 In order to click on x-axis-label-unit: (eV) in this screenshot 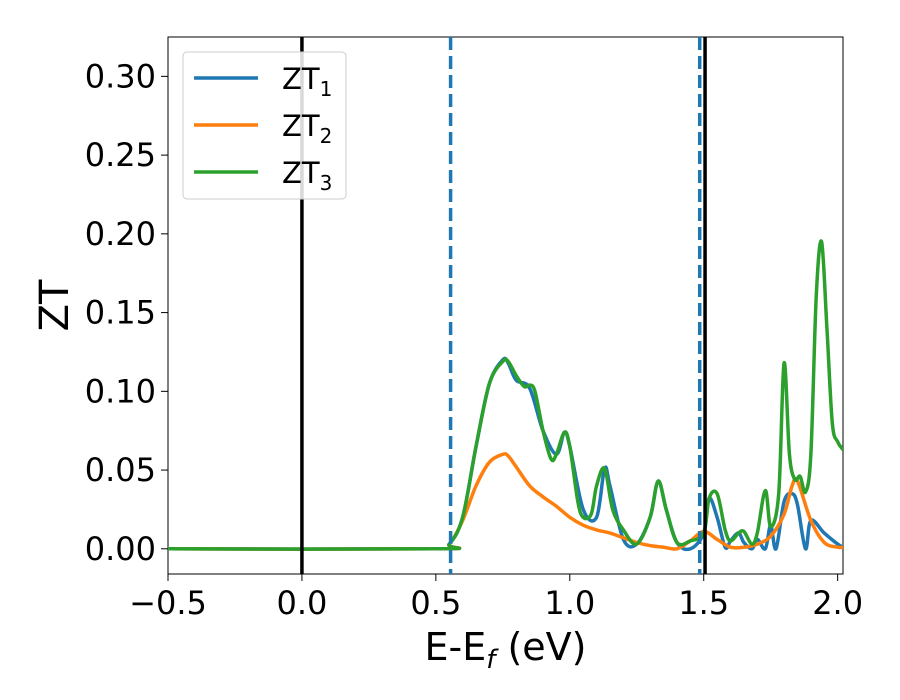, I will do `click(540, 647)`.